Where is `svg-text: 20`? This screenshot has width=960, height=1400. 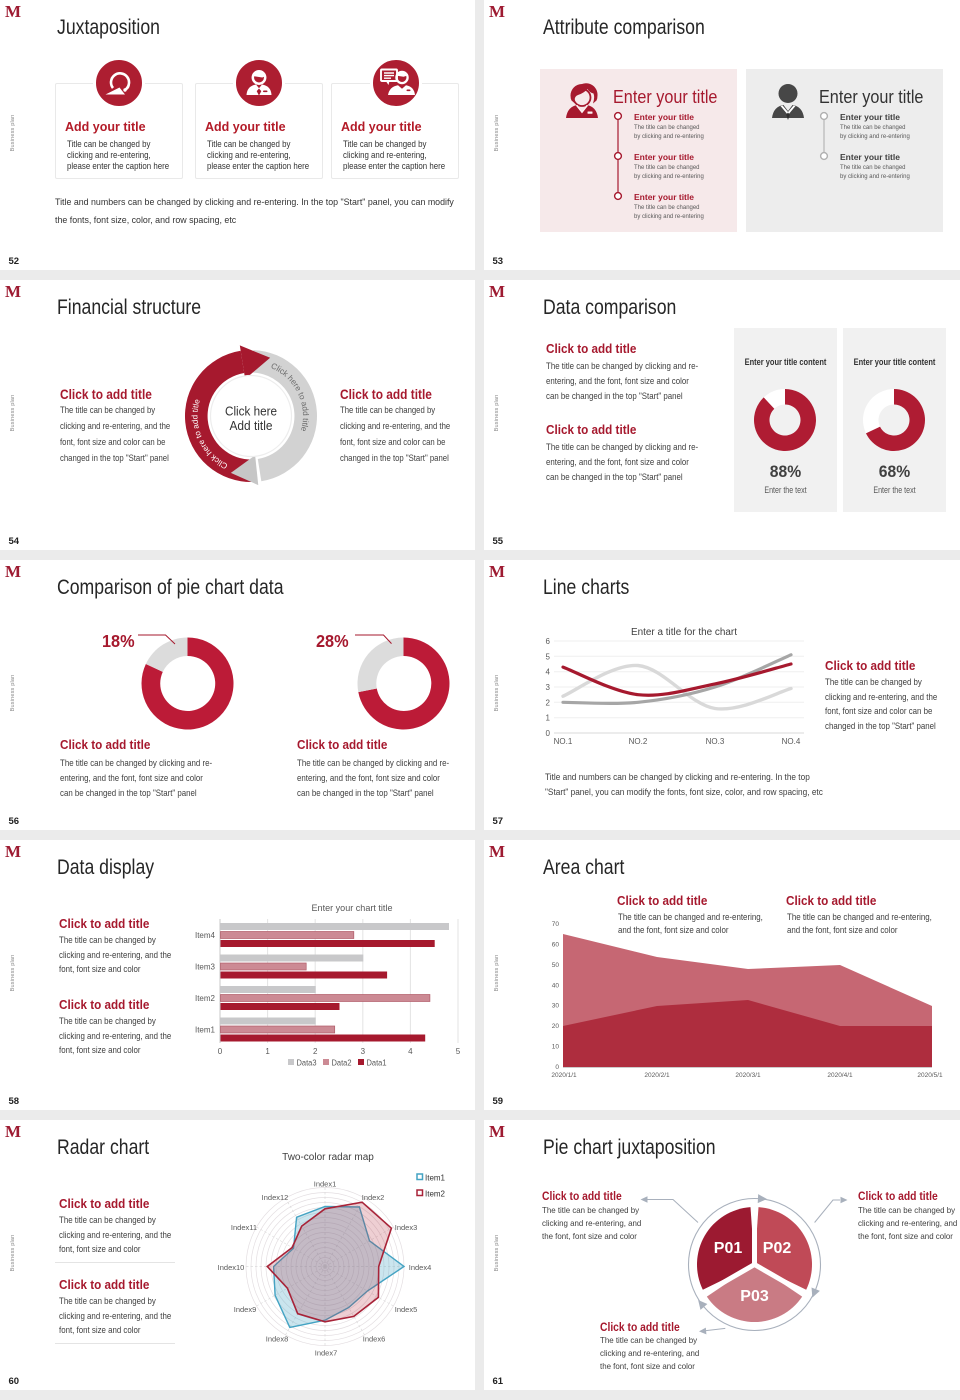 svg-text: 20 is located at coordinates (556, 1026).